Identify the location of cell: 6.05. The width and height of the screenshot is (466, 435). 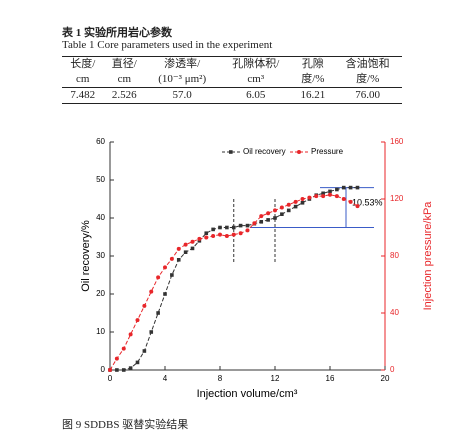
(256, 95).